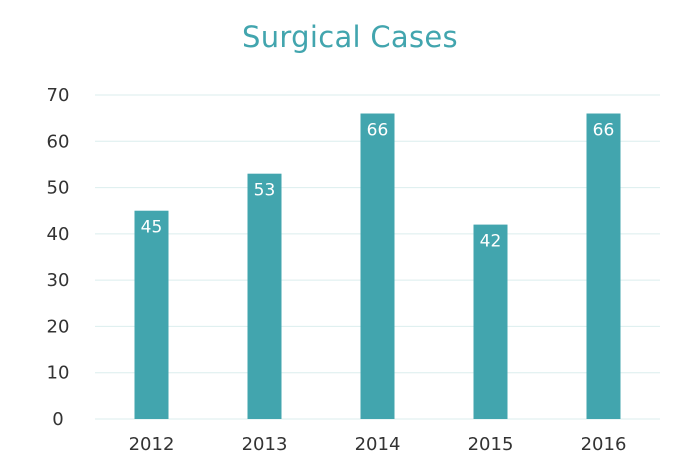  I want to click on y-tick-label: 10, so click(58, 373).